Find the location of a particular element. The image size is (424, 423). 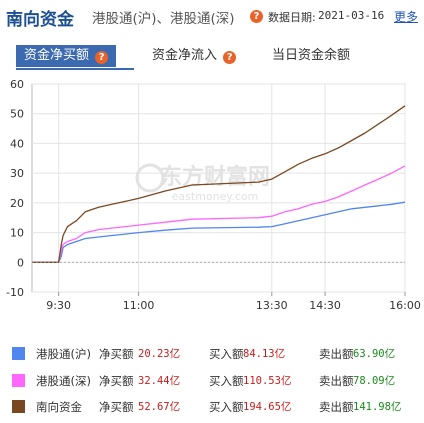

buy-value: 194.65亿 is located at coordinates (267, 407).